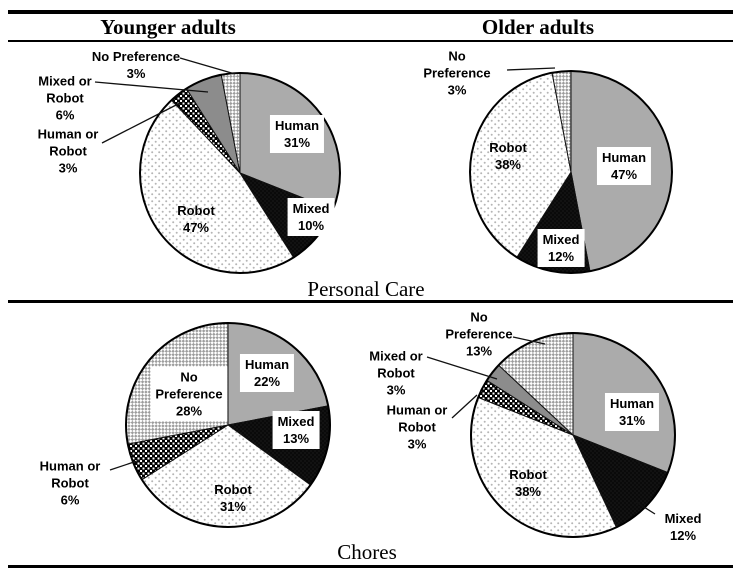 Image resolution: width=741 pixels, height=578 pixels. Describe the element at coordinates (370, 12) in the screenshot. I see `top-rule` at that location.